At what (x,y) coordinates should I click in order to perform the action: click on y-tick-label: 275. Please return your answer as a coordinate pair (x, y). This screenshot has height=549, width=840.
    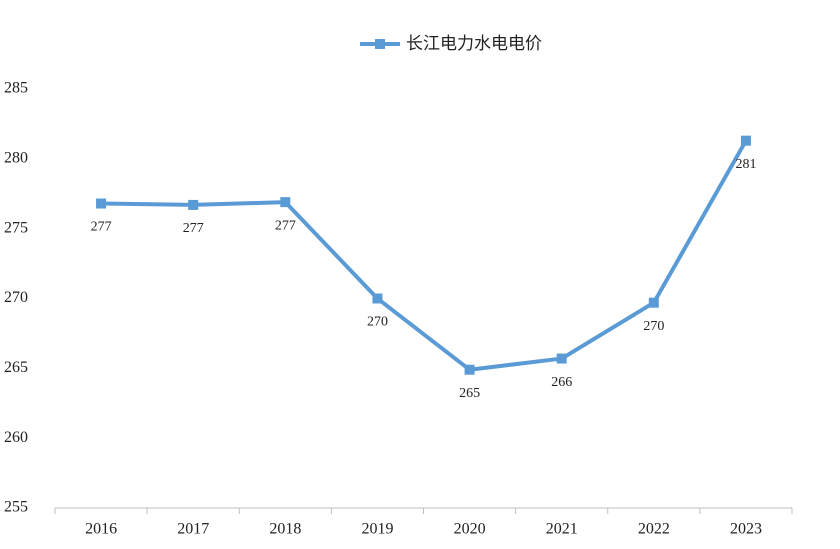
    Looking at the image, I should click on (16, 227).